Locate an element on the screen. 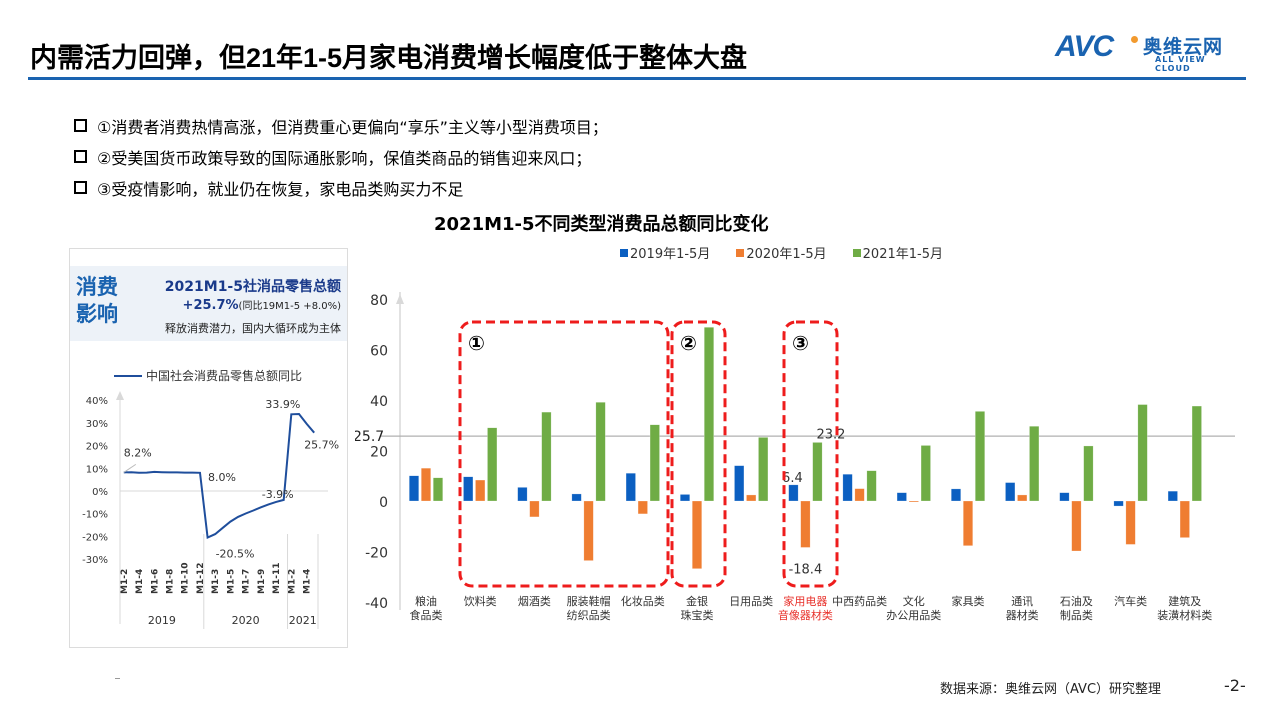 This screenshot has height=719, width=1279. svg-text: 音像器材类 is located at coordinates (805, 615).